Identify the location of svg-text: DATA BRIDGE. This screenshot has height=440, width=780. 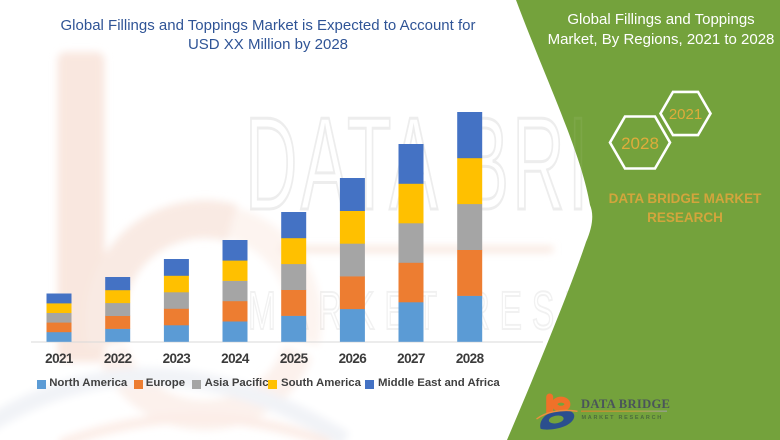
(625, 404).